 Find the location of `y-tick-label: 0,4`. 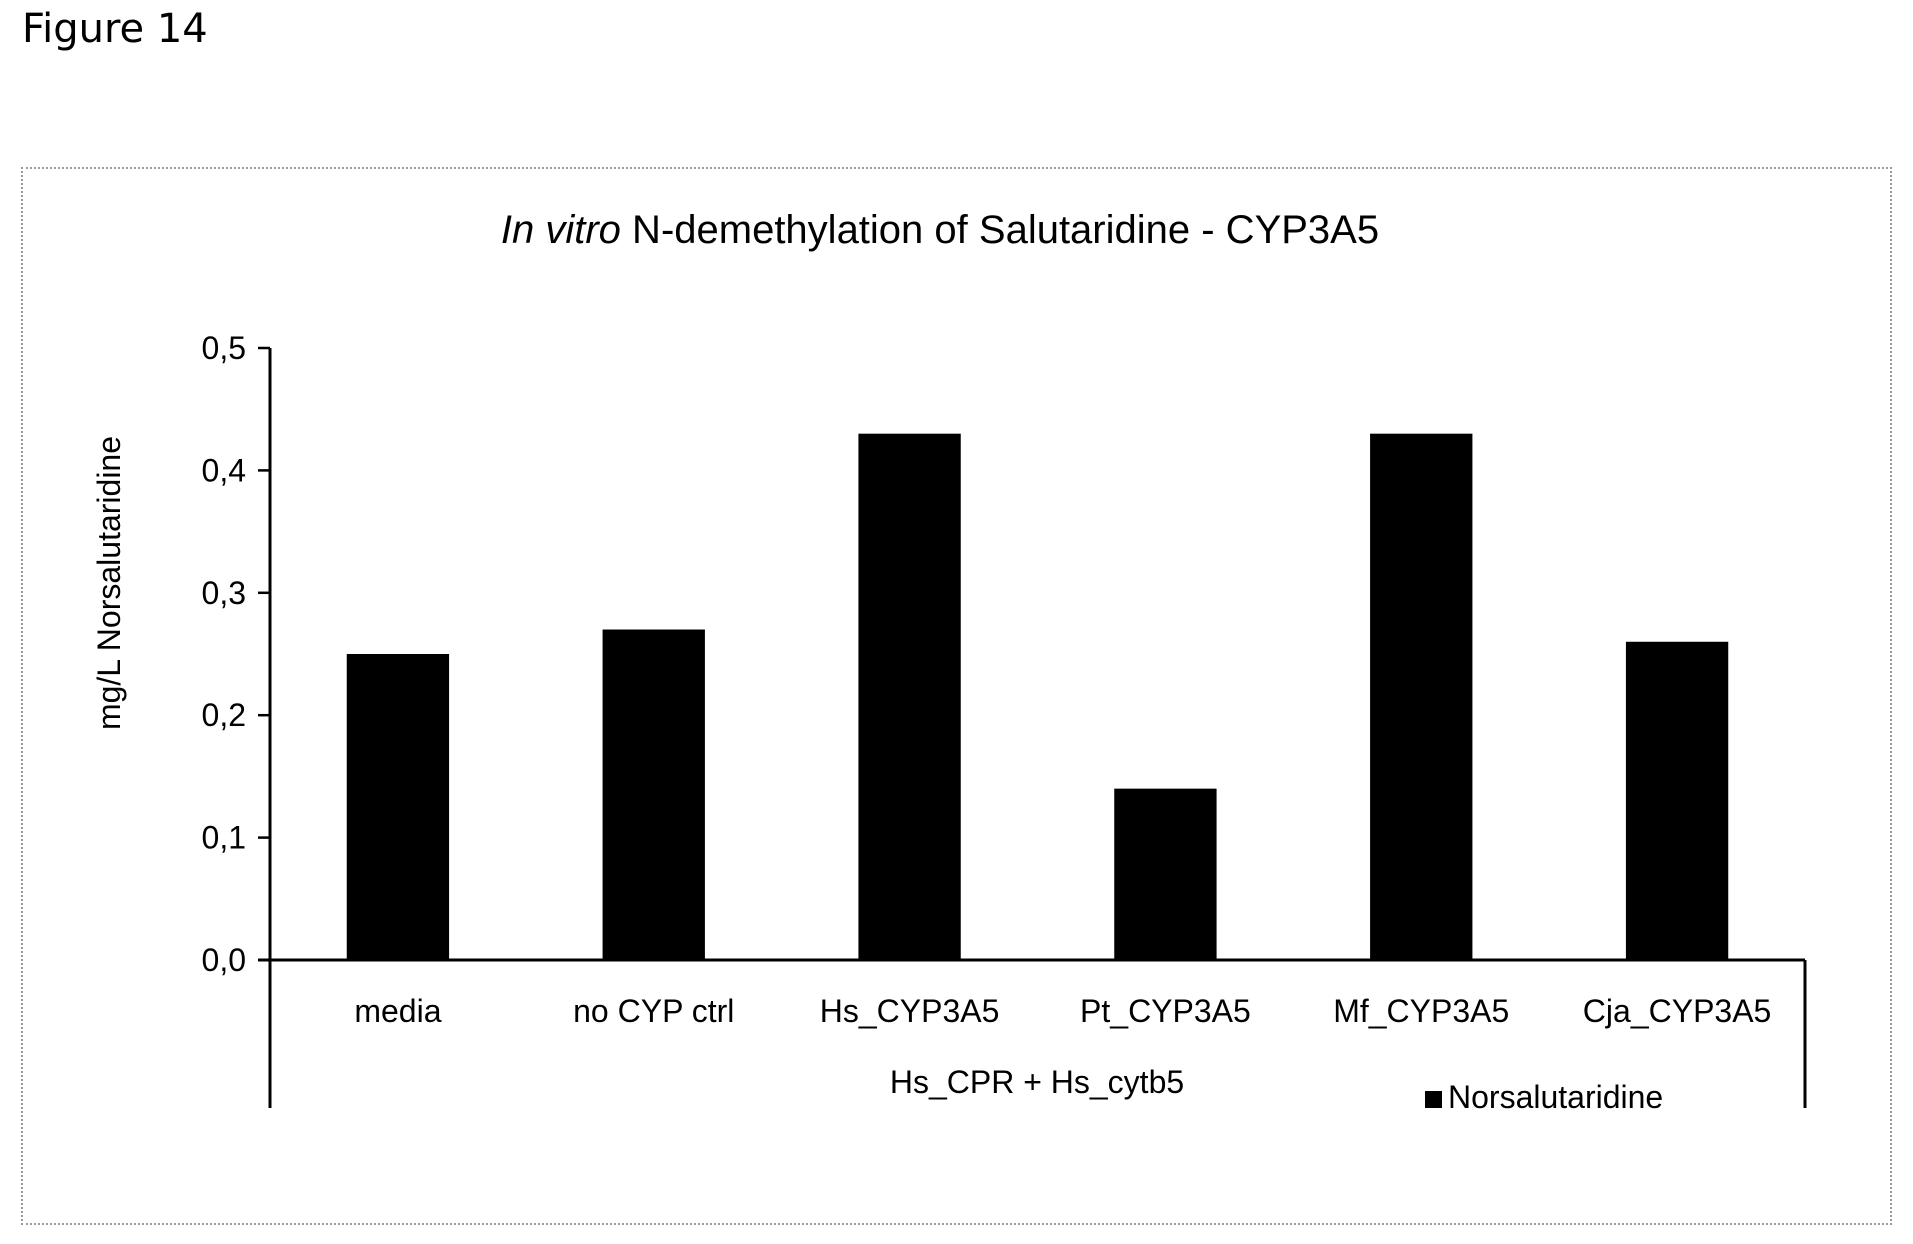

y-tick-label: 0,4 is located at coordinates (224, 470).